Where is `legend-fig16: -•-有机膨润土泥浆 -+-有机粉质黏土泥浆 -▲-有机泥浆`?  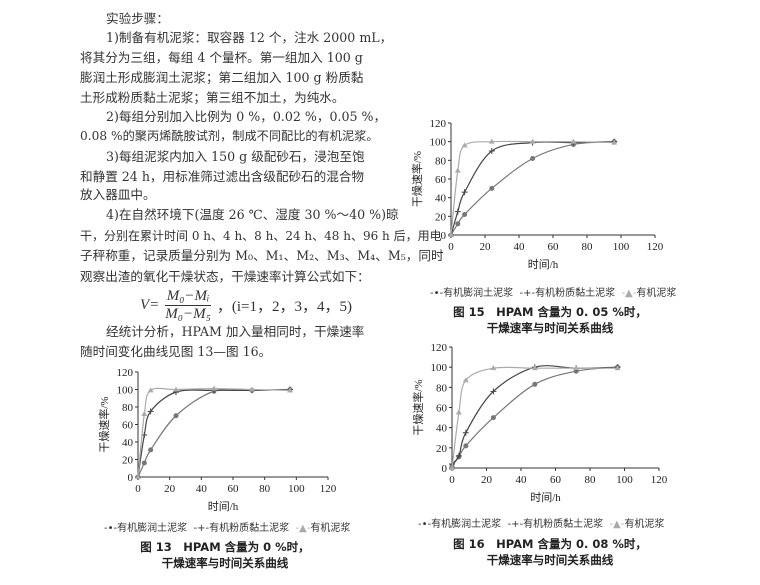 legend-fig16: -•-有机膨润土泥浆 -+-有机粉质黏土泥浆 -▲-有机泥浆 is located at coordinates (541, 522).